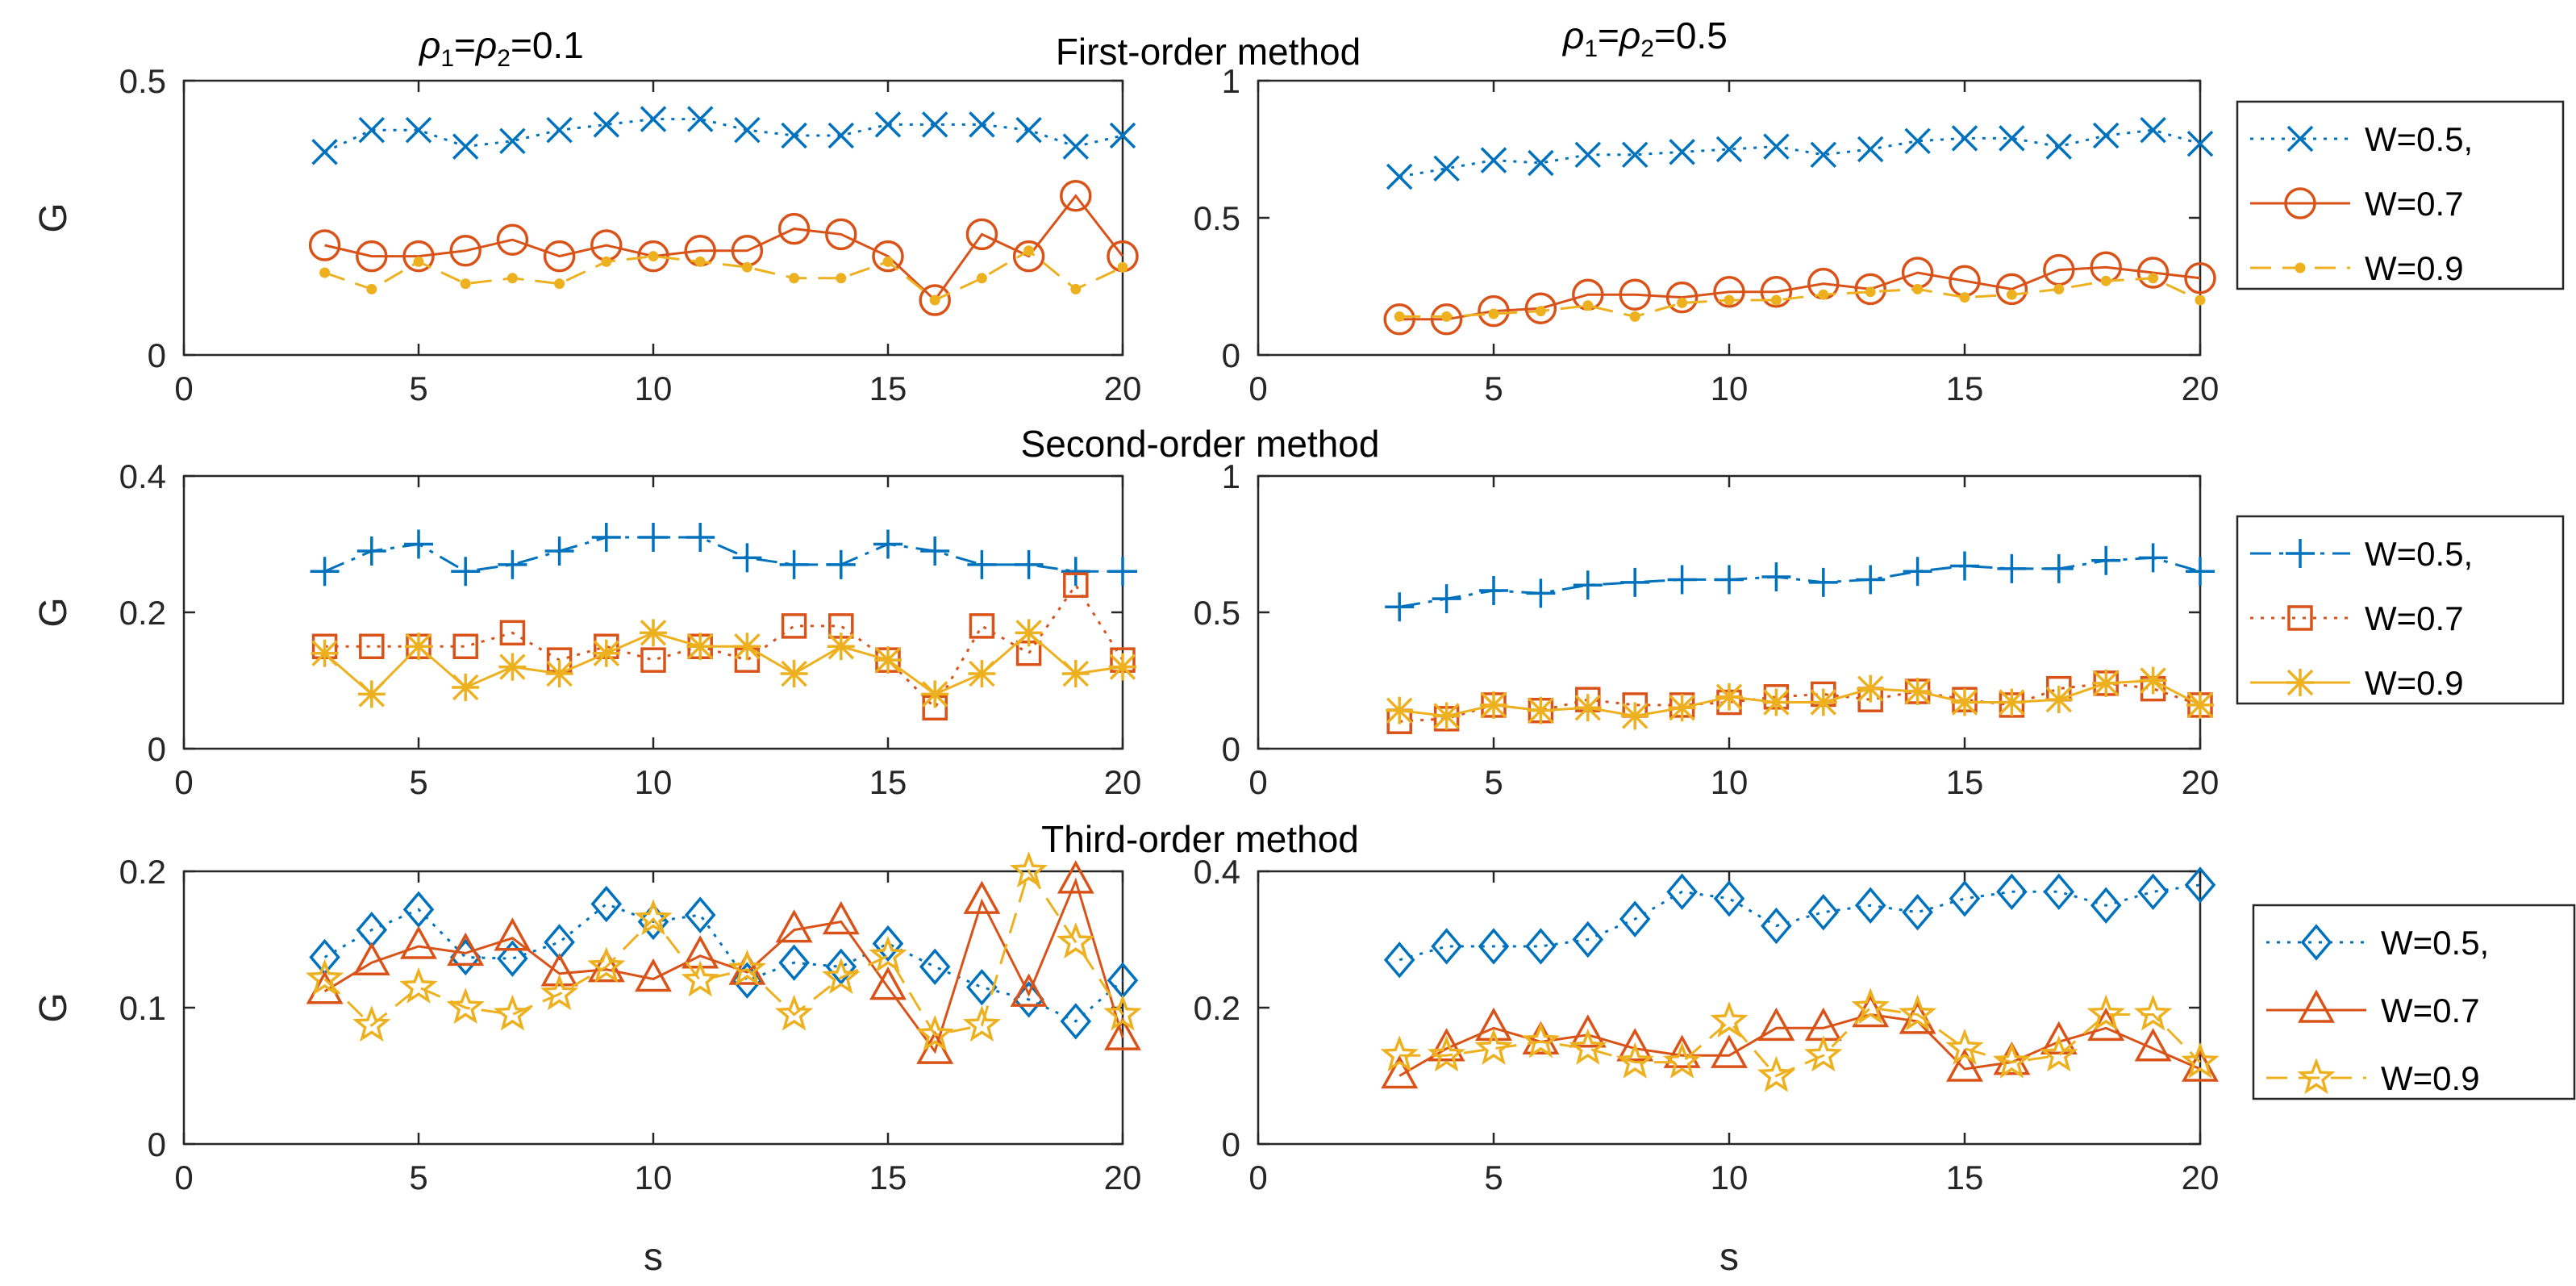 This screenshot has height=1286, width=2576. Describe the element at coordinates (1493, 1177) in the screenshot. I see `x-tick-label: 5` at that location.